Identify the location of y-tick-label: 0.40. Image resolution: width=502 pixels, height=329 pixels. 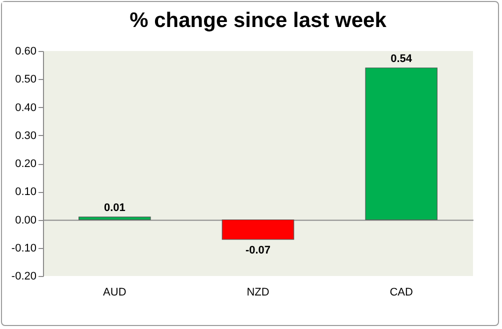
(25, 108).